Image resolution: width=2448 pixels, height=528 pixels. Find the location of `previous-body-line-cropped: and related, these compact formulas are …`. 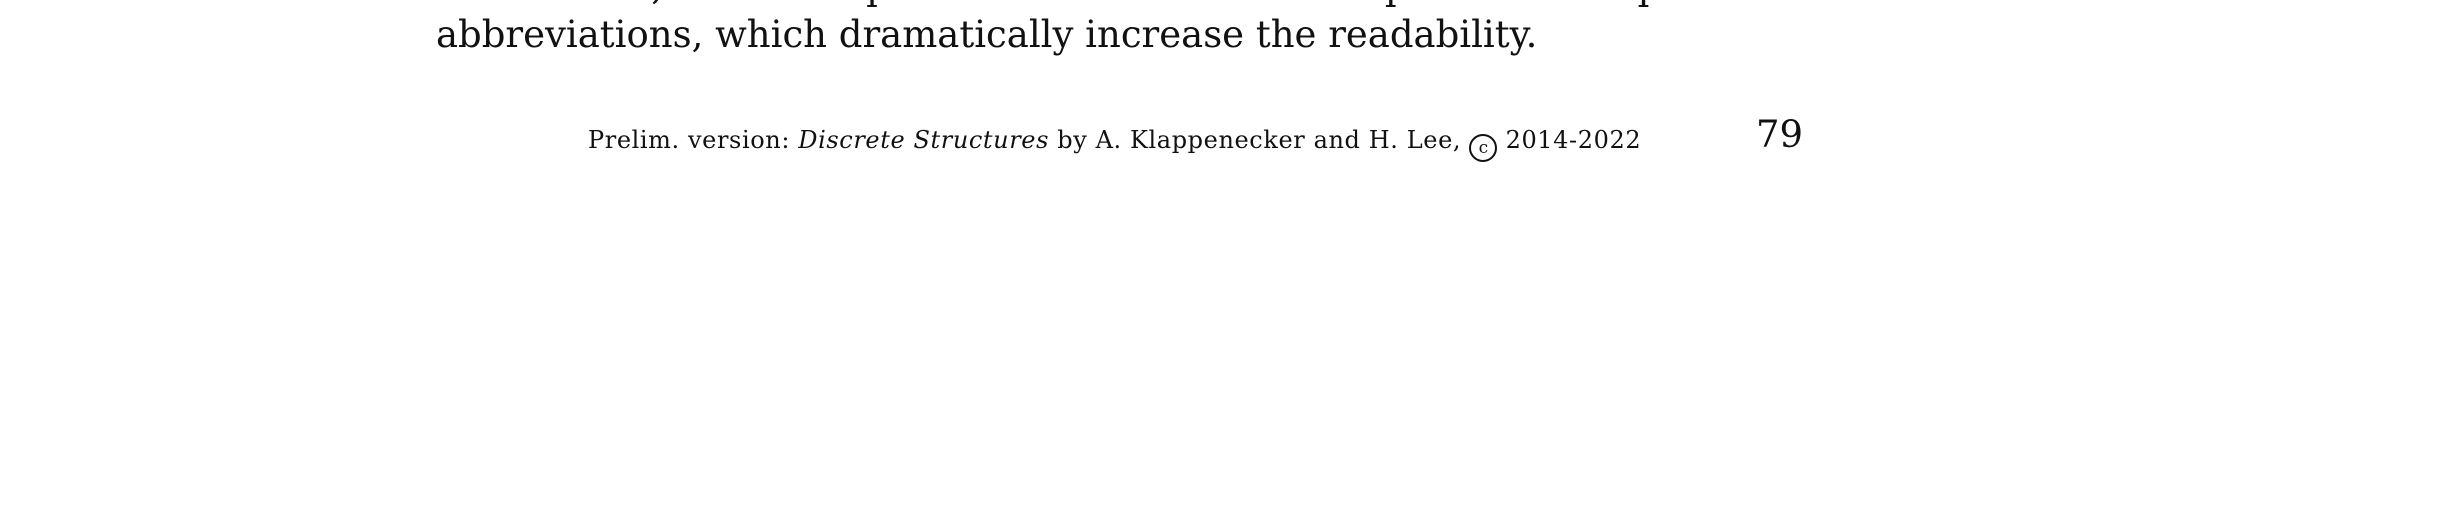

previous-body-line-cropped: and related, these compact formulas are … is located at coordinates (1134, 5).